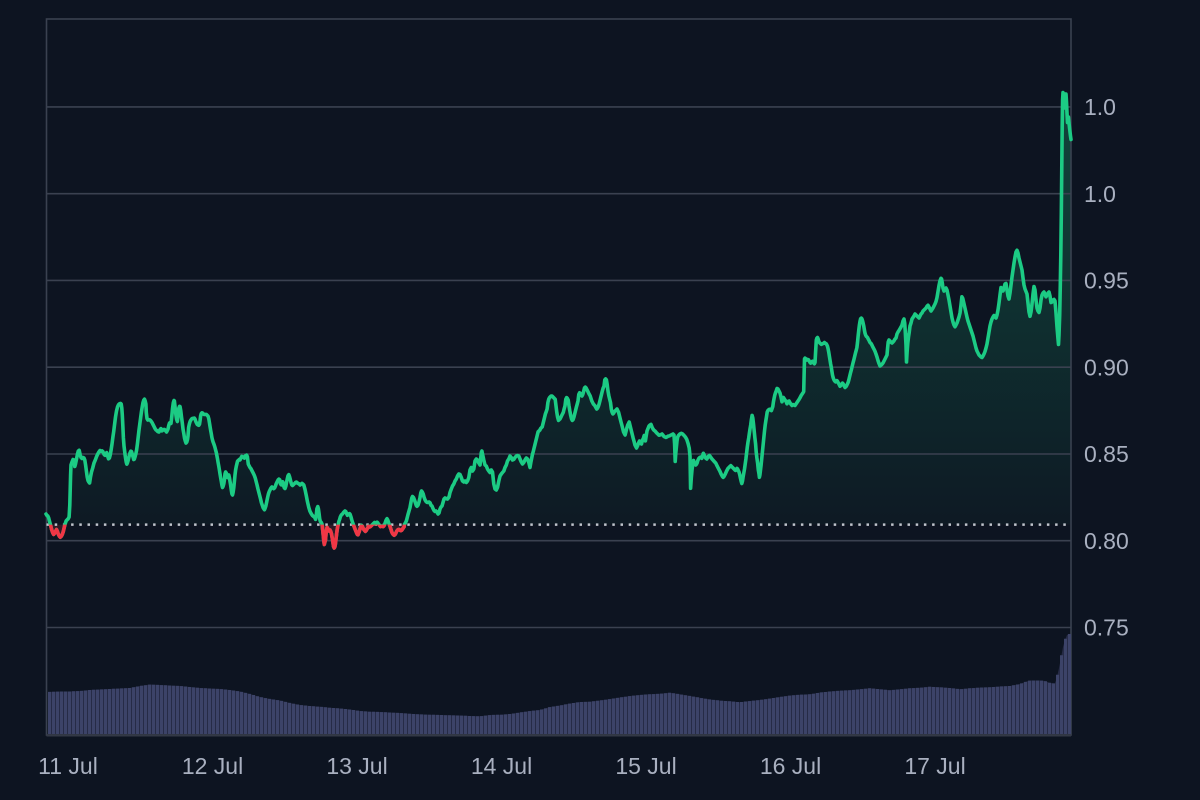 This screenshot has height=800, width=1200. Describe the element at coordinates (790, 766) in the screenshot. I see `svg-text: 16 Jul` at that location.